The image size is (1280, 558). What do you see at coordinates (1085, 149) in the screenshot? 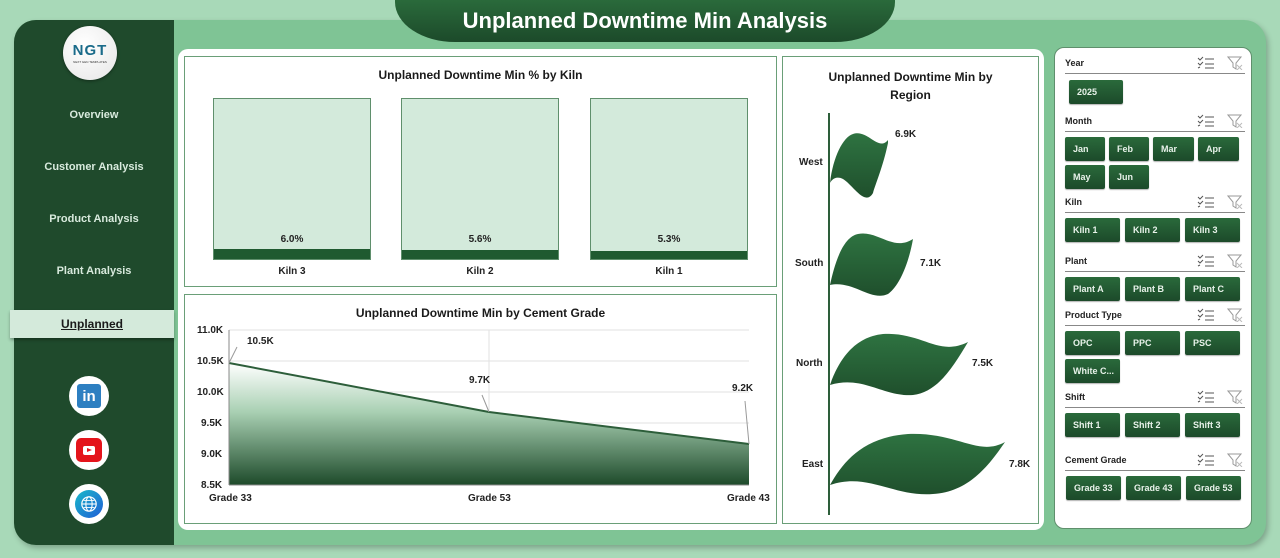
I see `slicer-item-jan: Jan` at bounding box center [1085, 149].